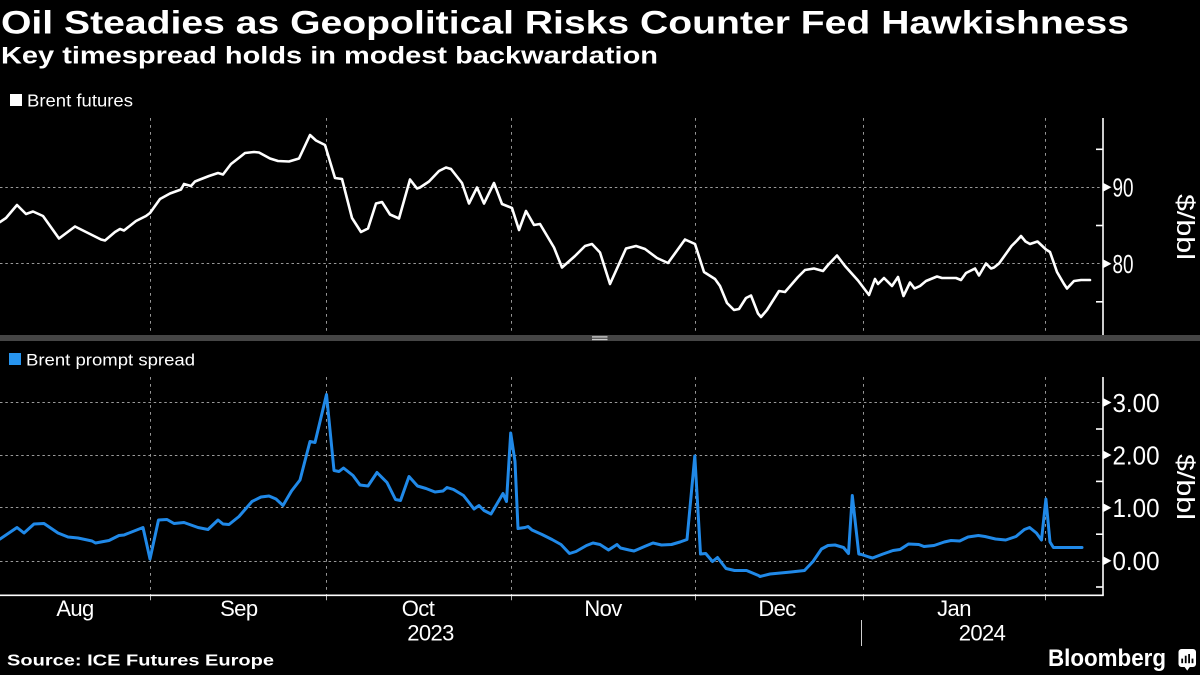  I want to click on svg-text: Brent futures, so click(80, 101).